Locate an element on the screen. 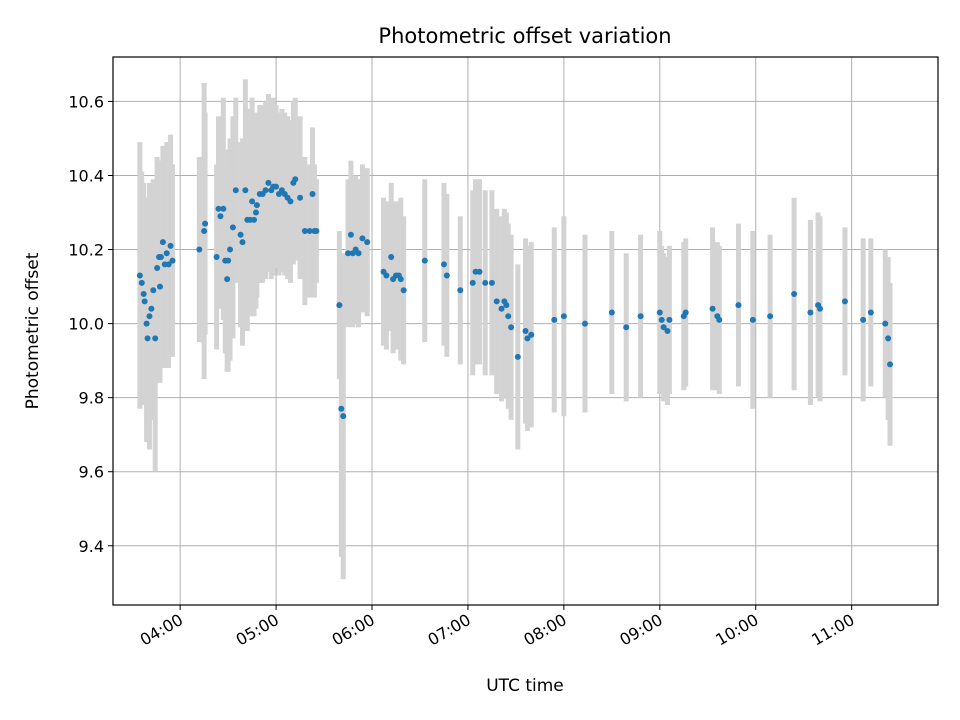 This screenshot has width=960, height=720. y-tick-label: 10.2 is located at coordinates (86, 250).